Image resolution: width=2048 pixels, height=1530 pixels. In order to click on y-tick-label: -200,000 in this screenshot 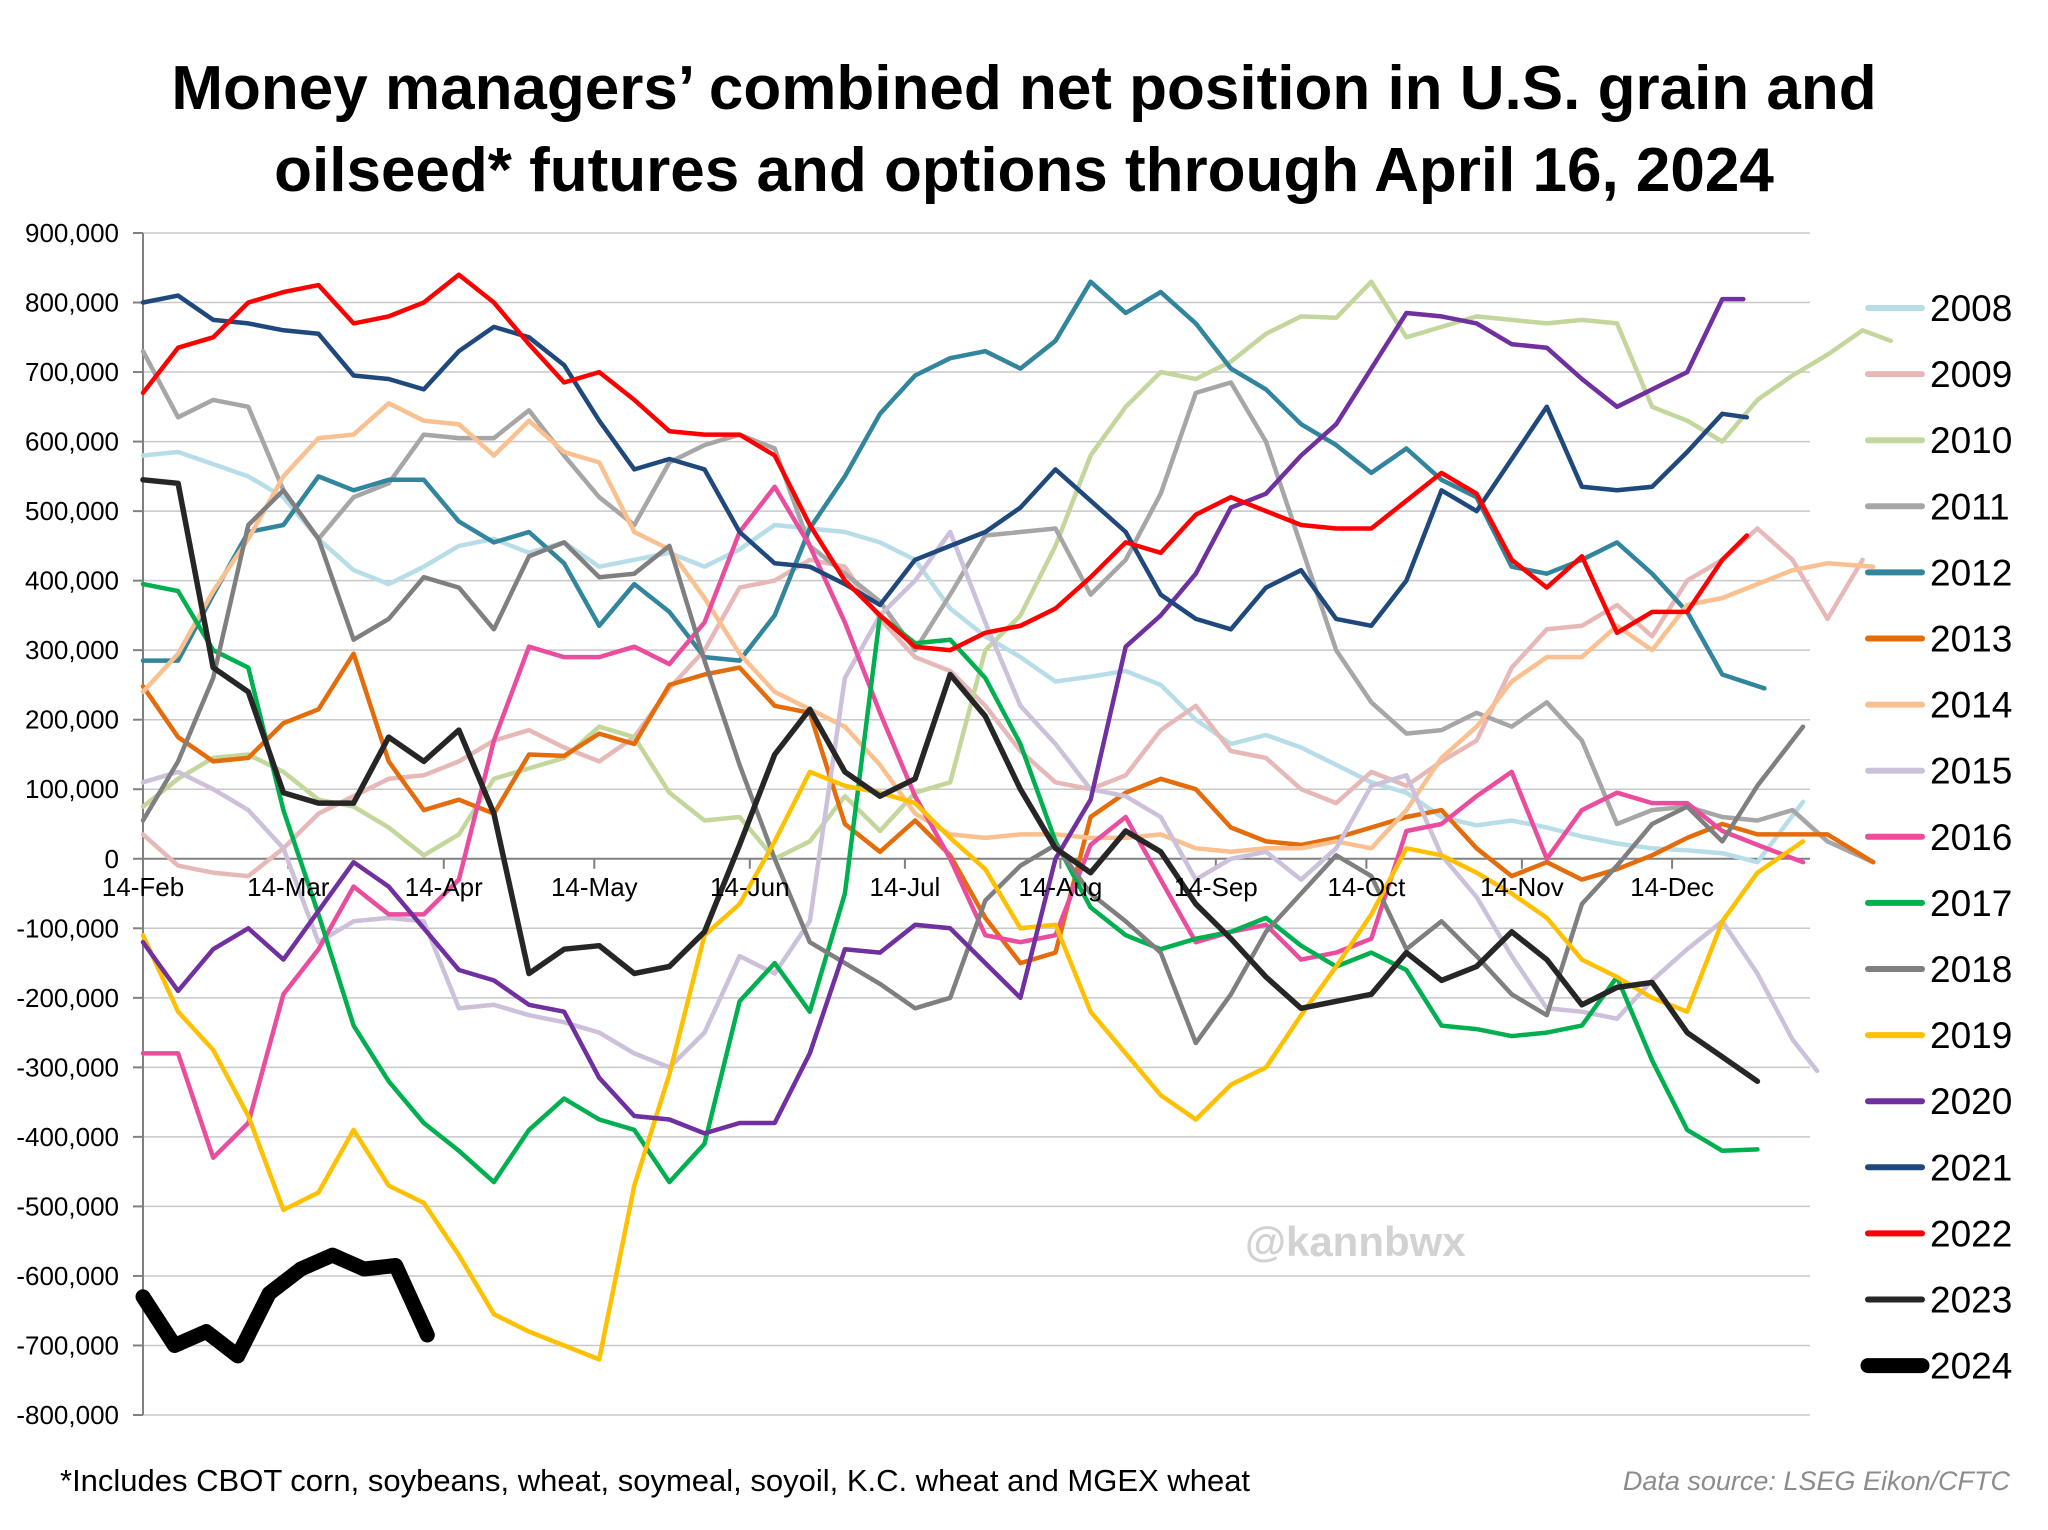, I will do `click(67, 998)`.